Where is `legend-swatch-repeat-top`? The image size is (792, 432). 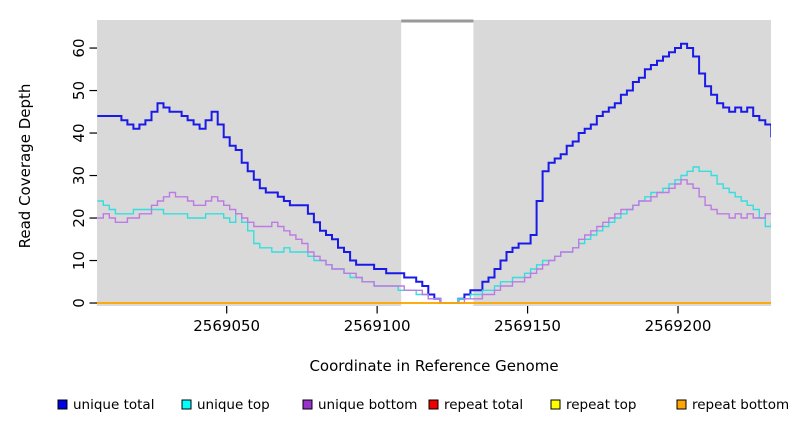 legend-swatch-repeat-top is located at coordinates (555, 404).